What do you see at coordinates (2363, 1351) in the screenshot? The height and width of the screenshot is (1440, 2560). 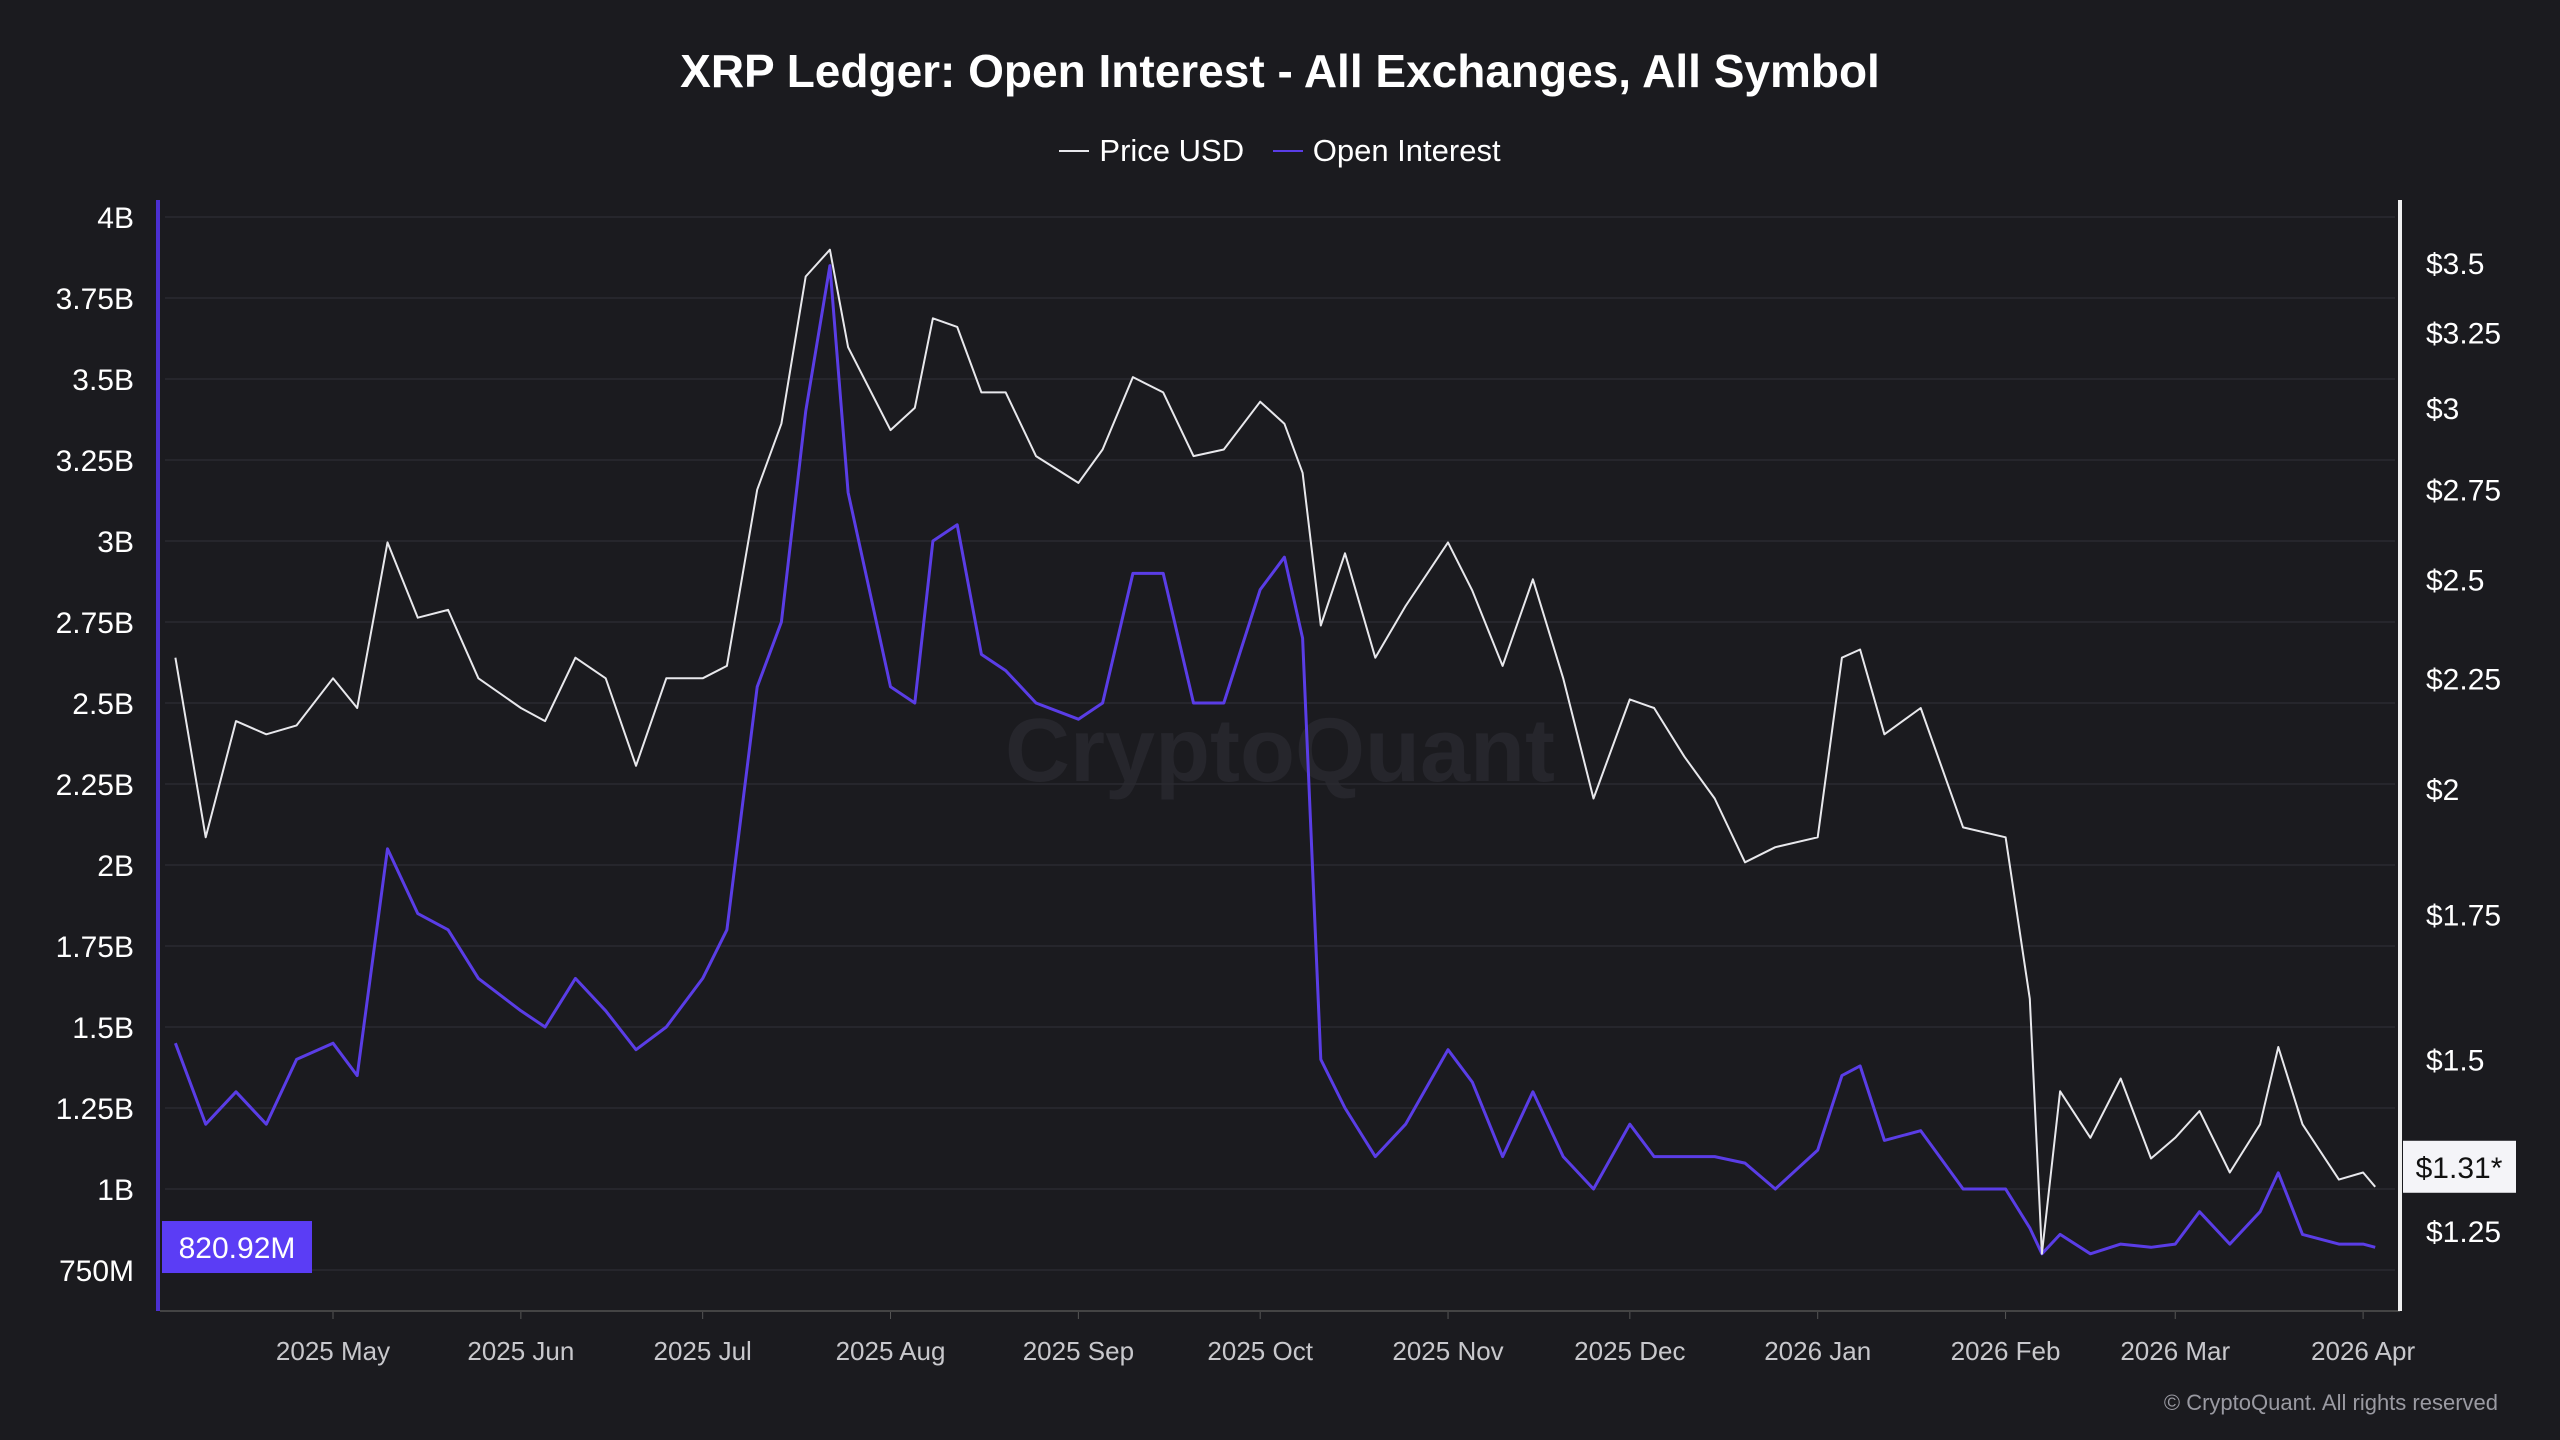 I see `x-tick-label: 2026 Apr` at bounding box center [2363, 1351].